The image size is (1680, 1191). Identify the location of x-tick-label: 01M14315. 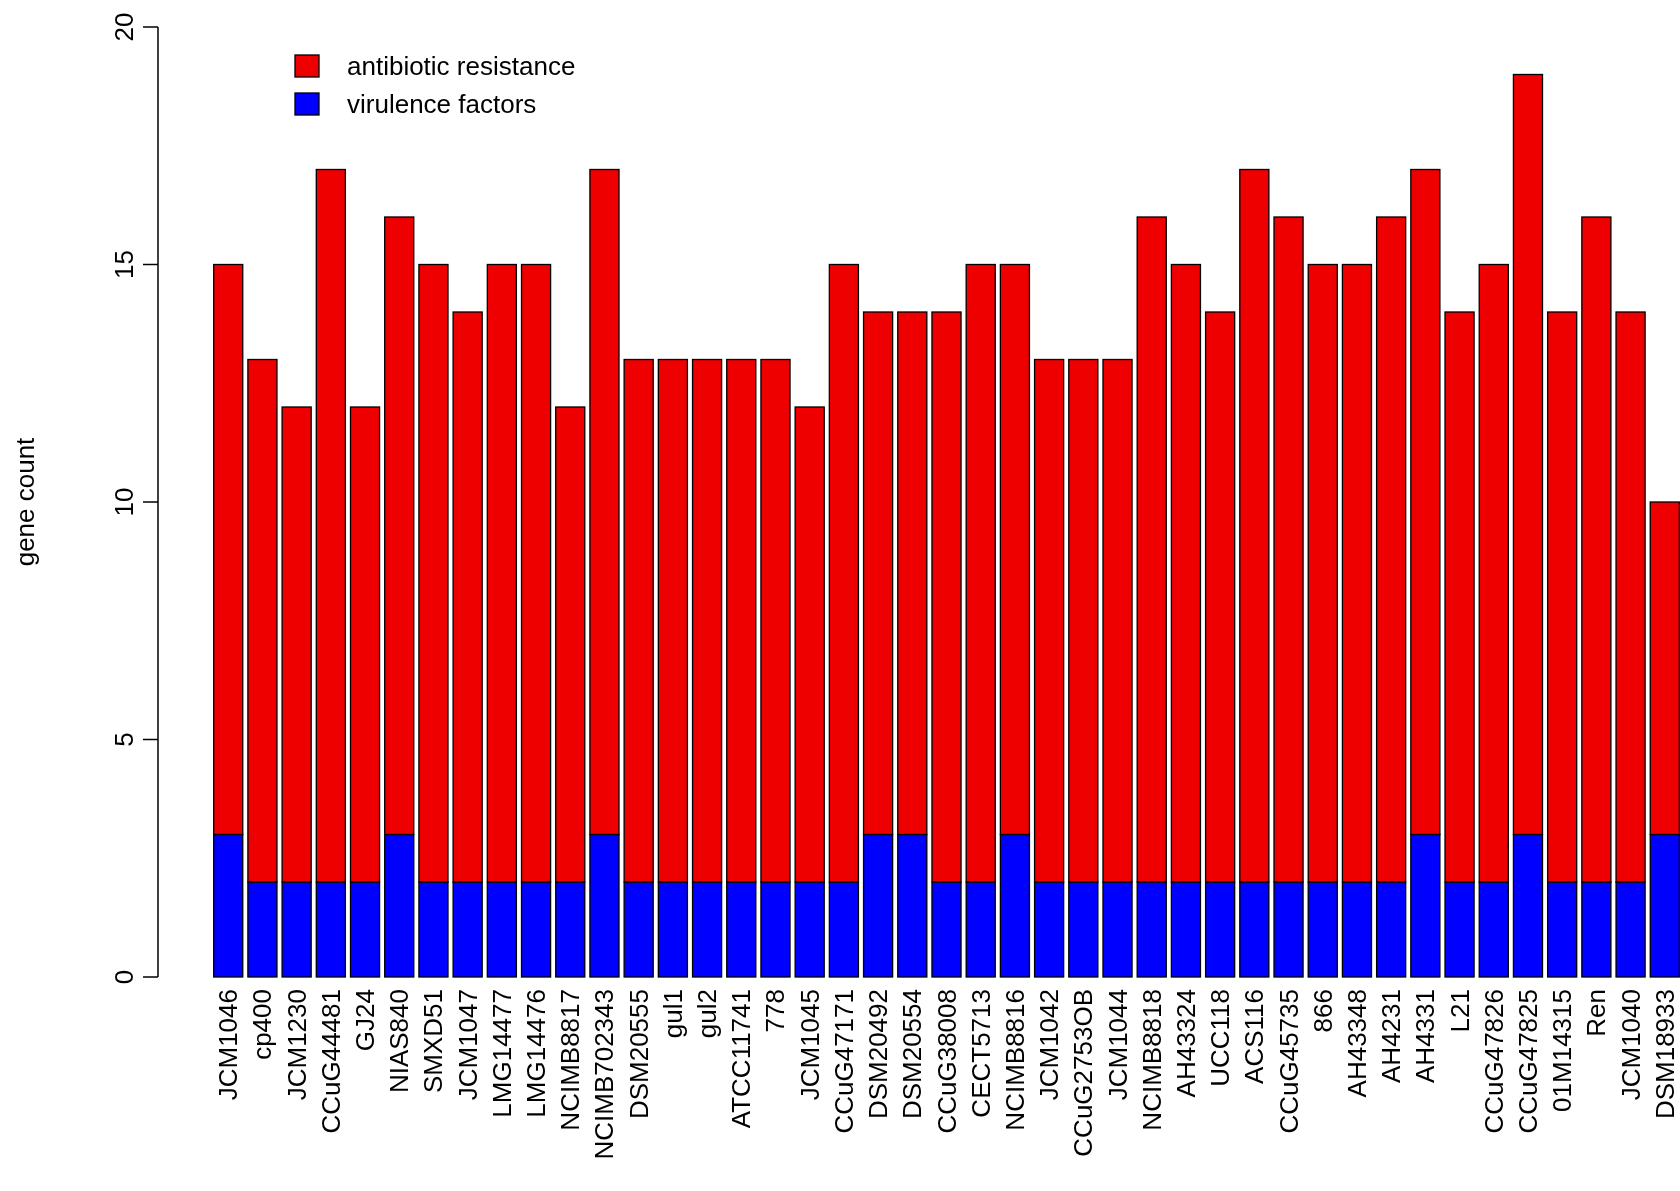
(1562, 1050).